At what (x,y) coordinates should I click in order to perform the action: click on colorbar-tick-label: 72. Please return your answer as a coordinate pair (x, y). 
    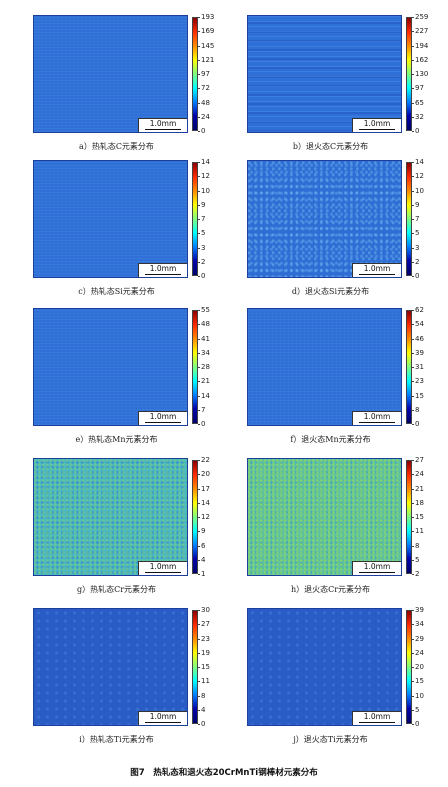
    Looking at the image, I should click on (204, 88).